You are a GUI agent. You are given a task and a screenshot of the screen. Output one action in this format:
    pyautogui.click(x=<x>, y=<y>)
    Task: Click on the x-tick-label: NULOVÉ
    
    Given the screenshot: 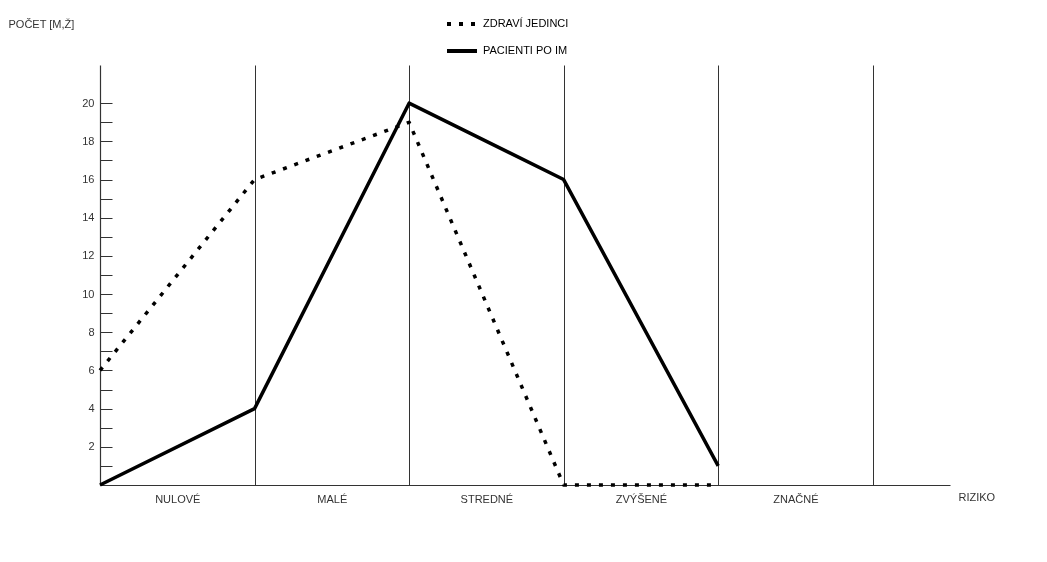 What is the action you would take?
    pyautogui.click(x=178, y=498)
    